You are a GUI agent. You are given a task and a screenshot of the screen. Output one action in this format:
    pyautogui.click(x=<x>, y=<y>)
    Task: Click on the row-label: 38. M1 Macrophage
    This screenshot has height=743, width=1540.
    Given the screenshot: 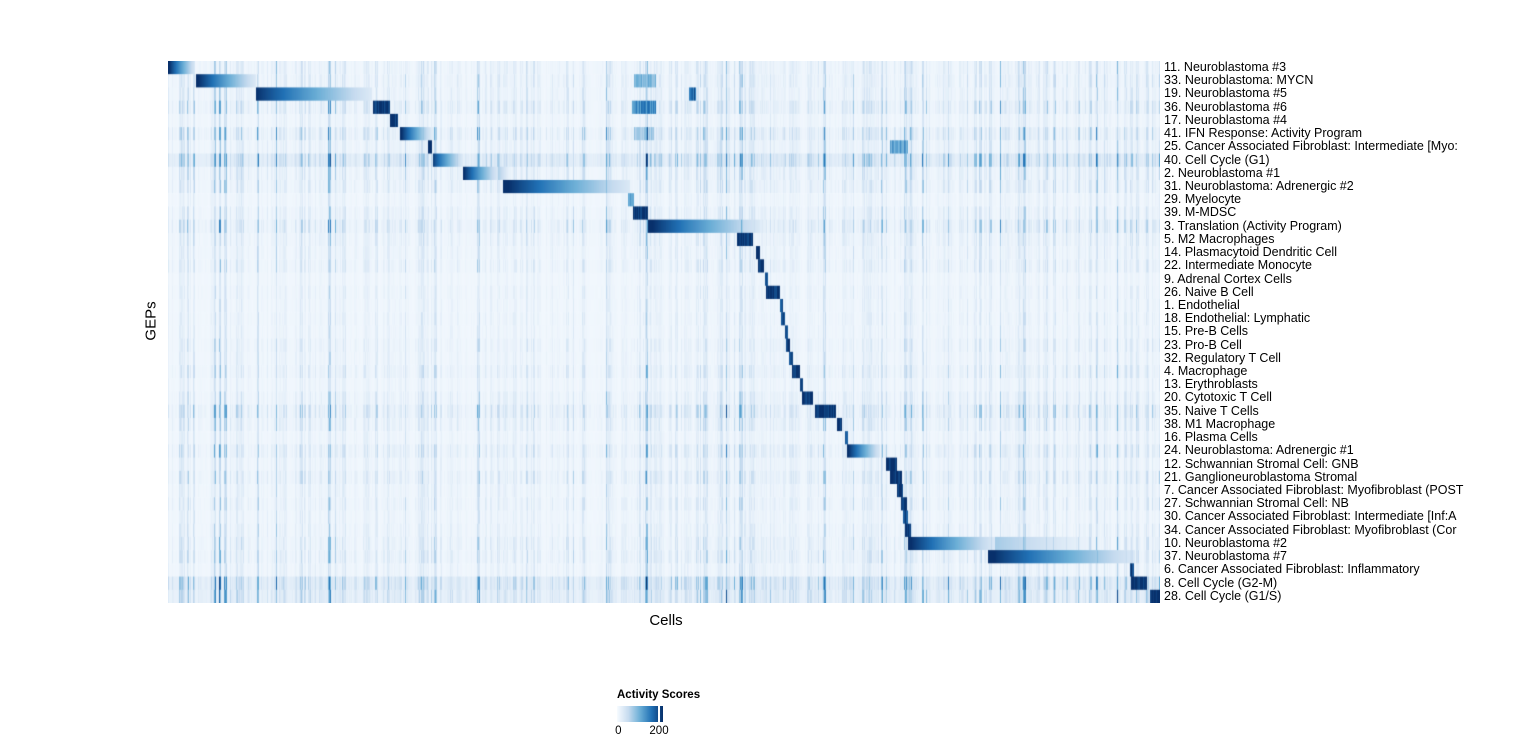 What is the action you would take?
    pyautogui.click(x=1220, y=423)
    